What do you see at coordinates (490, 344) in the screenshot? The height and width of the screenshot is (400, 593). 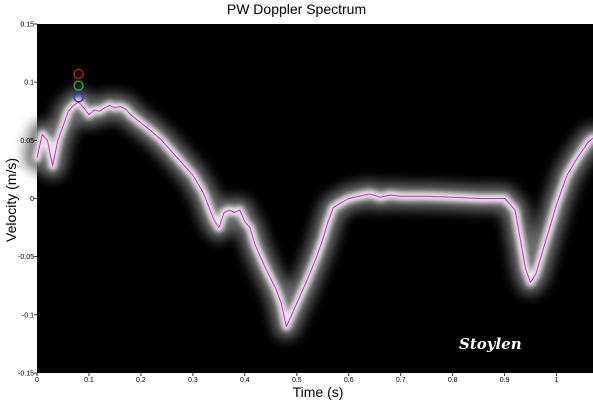 I see `signature-text: Stoylen` at bounding box center [490, 344].